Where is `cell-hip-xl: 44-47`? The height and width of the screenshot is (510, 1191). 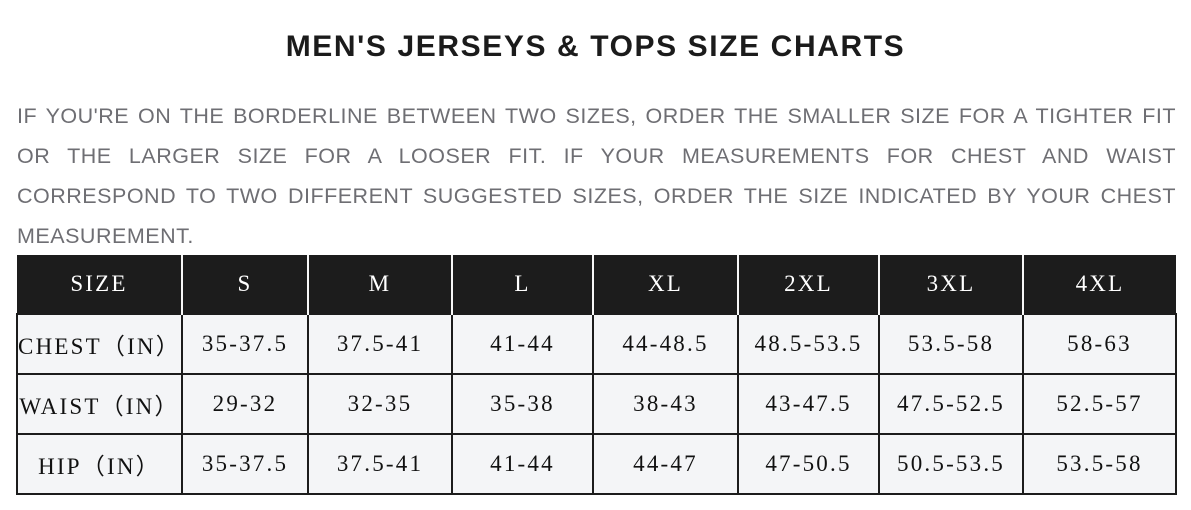 cell-hip-xl: 44-47 is located at coordinates (666, 464).